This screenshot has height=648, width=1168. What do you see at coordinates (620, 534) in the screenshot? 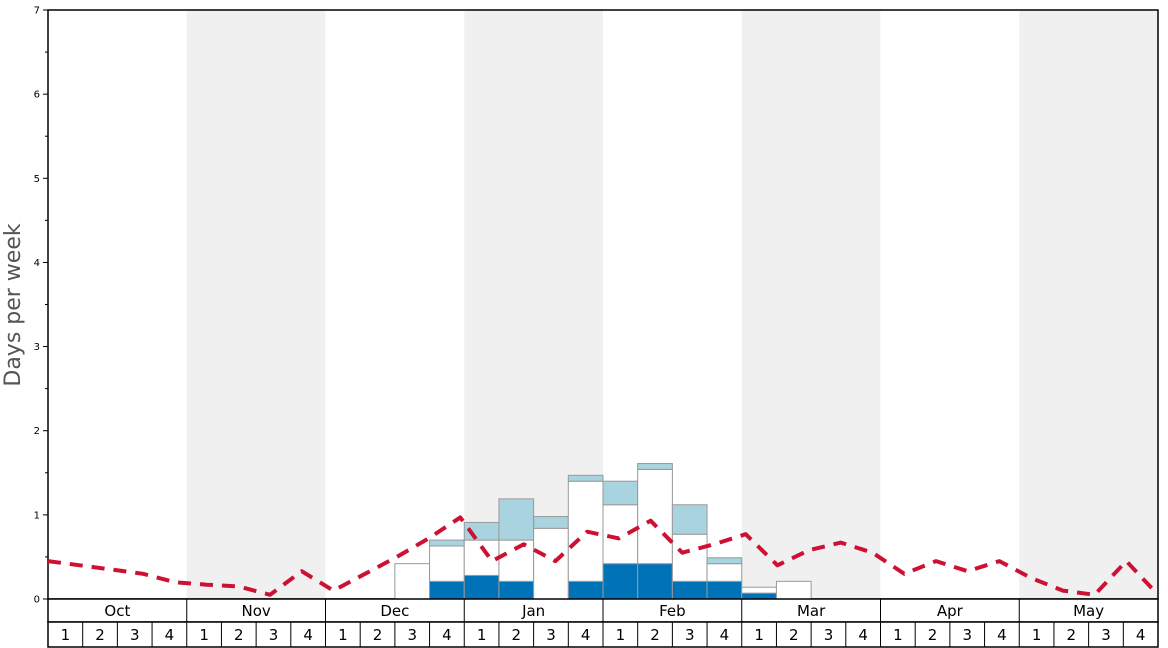
I see `bar-feb-w1-white` at bounding box center [620, 534].